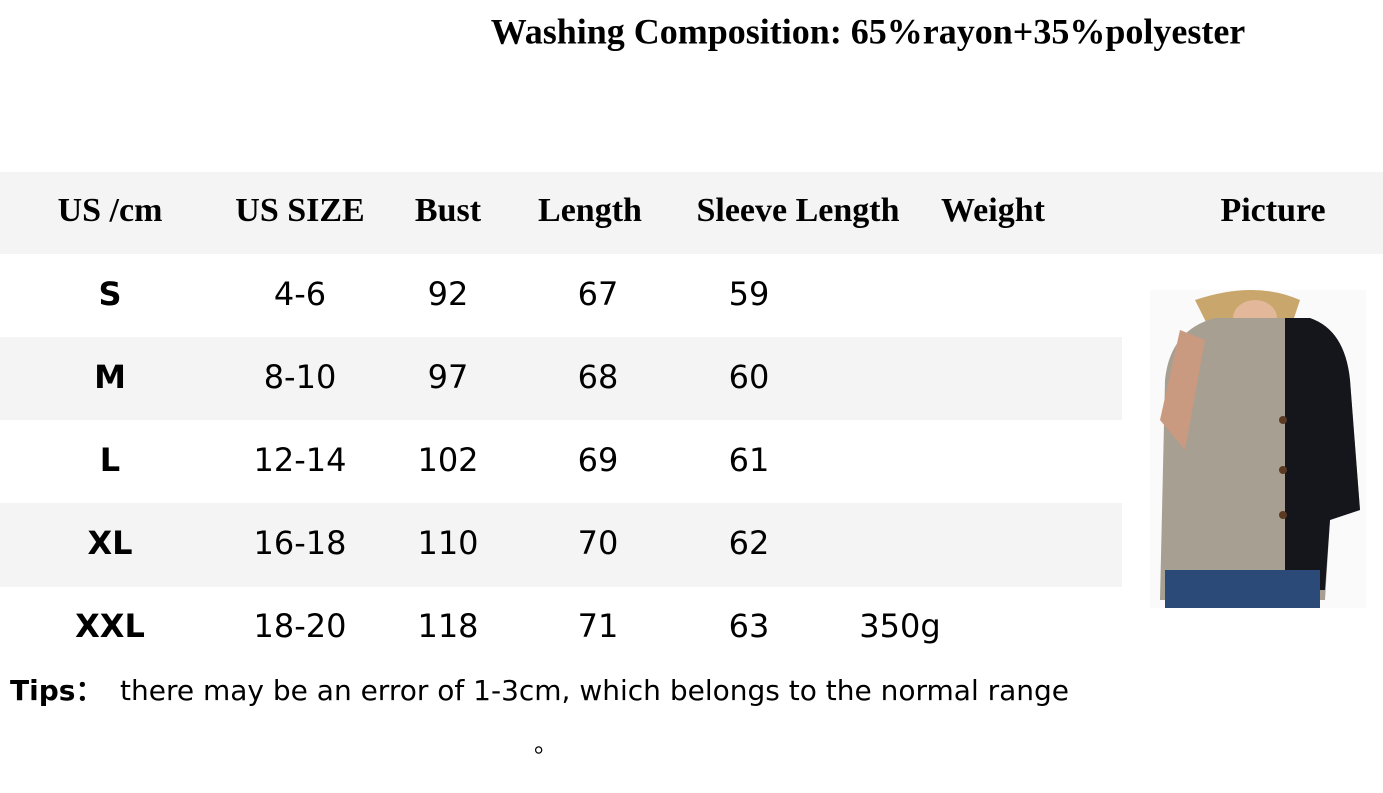 This screenshot has width=1383, height=793. Describe the element at coordinates (300, 543) in the screenshot. I see `cell: 16-18` at that location.